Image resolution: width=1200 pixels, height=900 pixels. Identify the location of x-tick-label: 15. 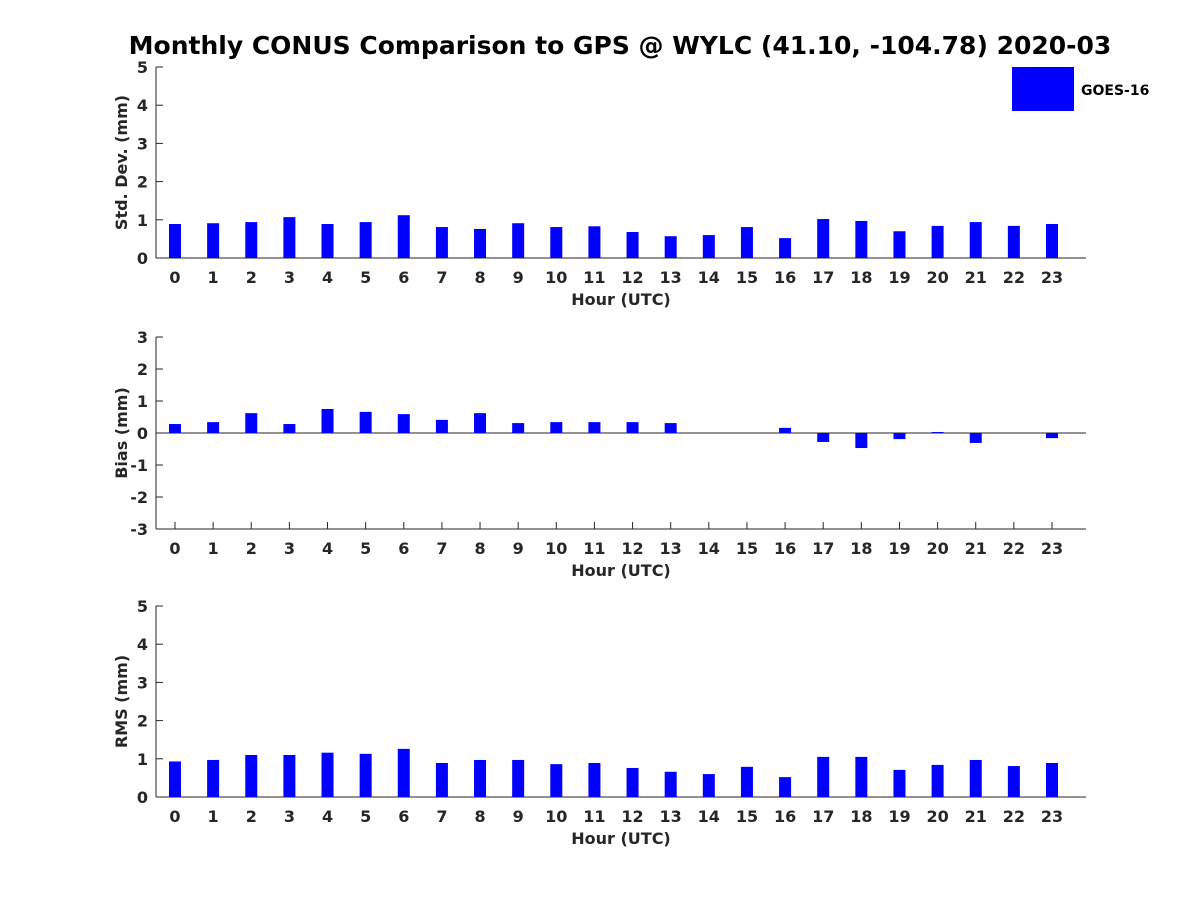
(747, 277).